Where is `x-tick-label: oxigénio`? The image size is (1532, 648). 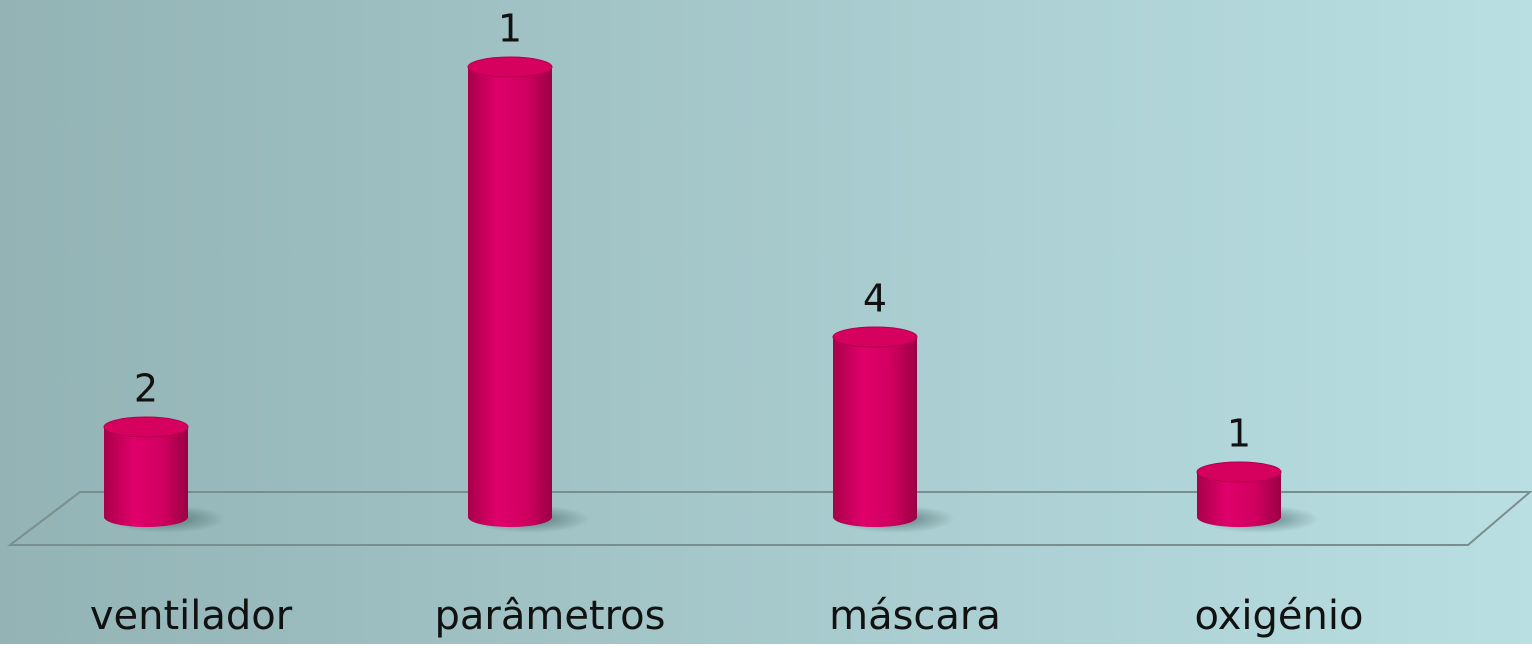 x-tick-label: oxigénio is located at coordinates (1279, 616).